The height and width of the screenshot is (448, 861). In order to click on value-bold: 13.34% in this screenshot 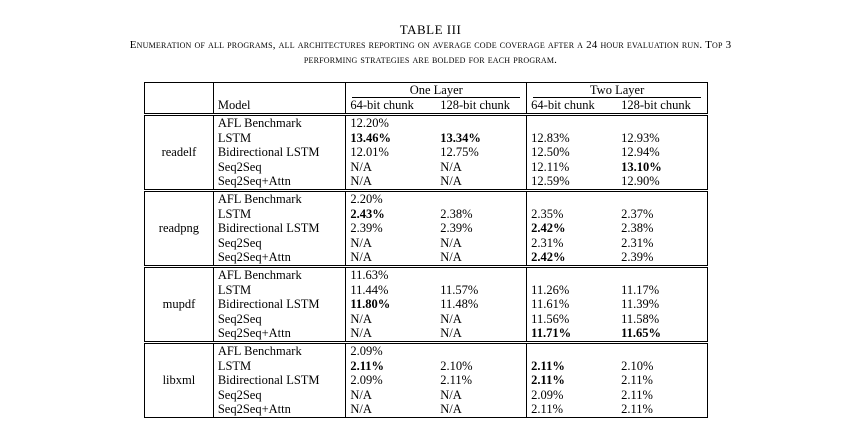, I will do `click(460, 137)`.